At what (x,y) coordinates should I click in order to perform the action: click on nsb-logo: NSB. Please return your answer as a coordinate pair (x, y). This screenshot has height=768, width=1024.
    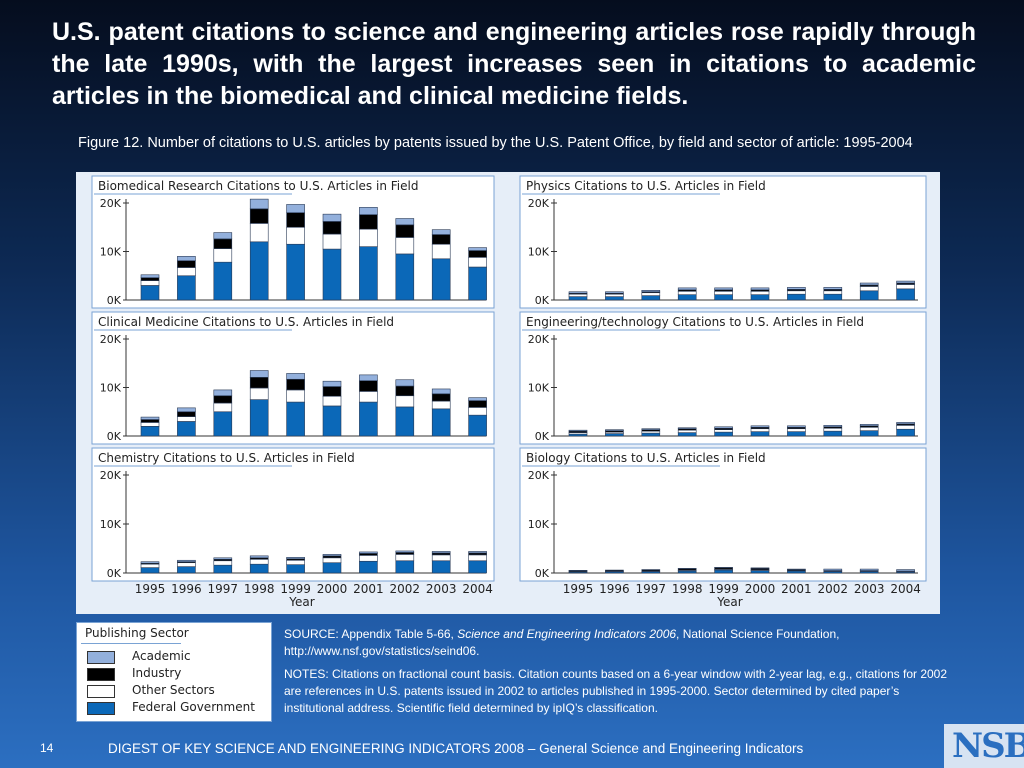
    Looking at the image, I should click on (984, 746).